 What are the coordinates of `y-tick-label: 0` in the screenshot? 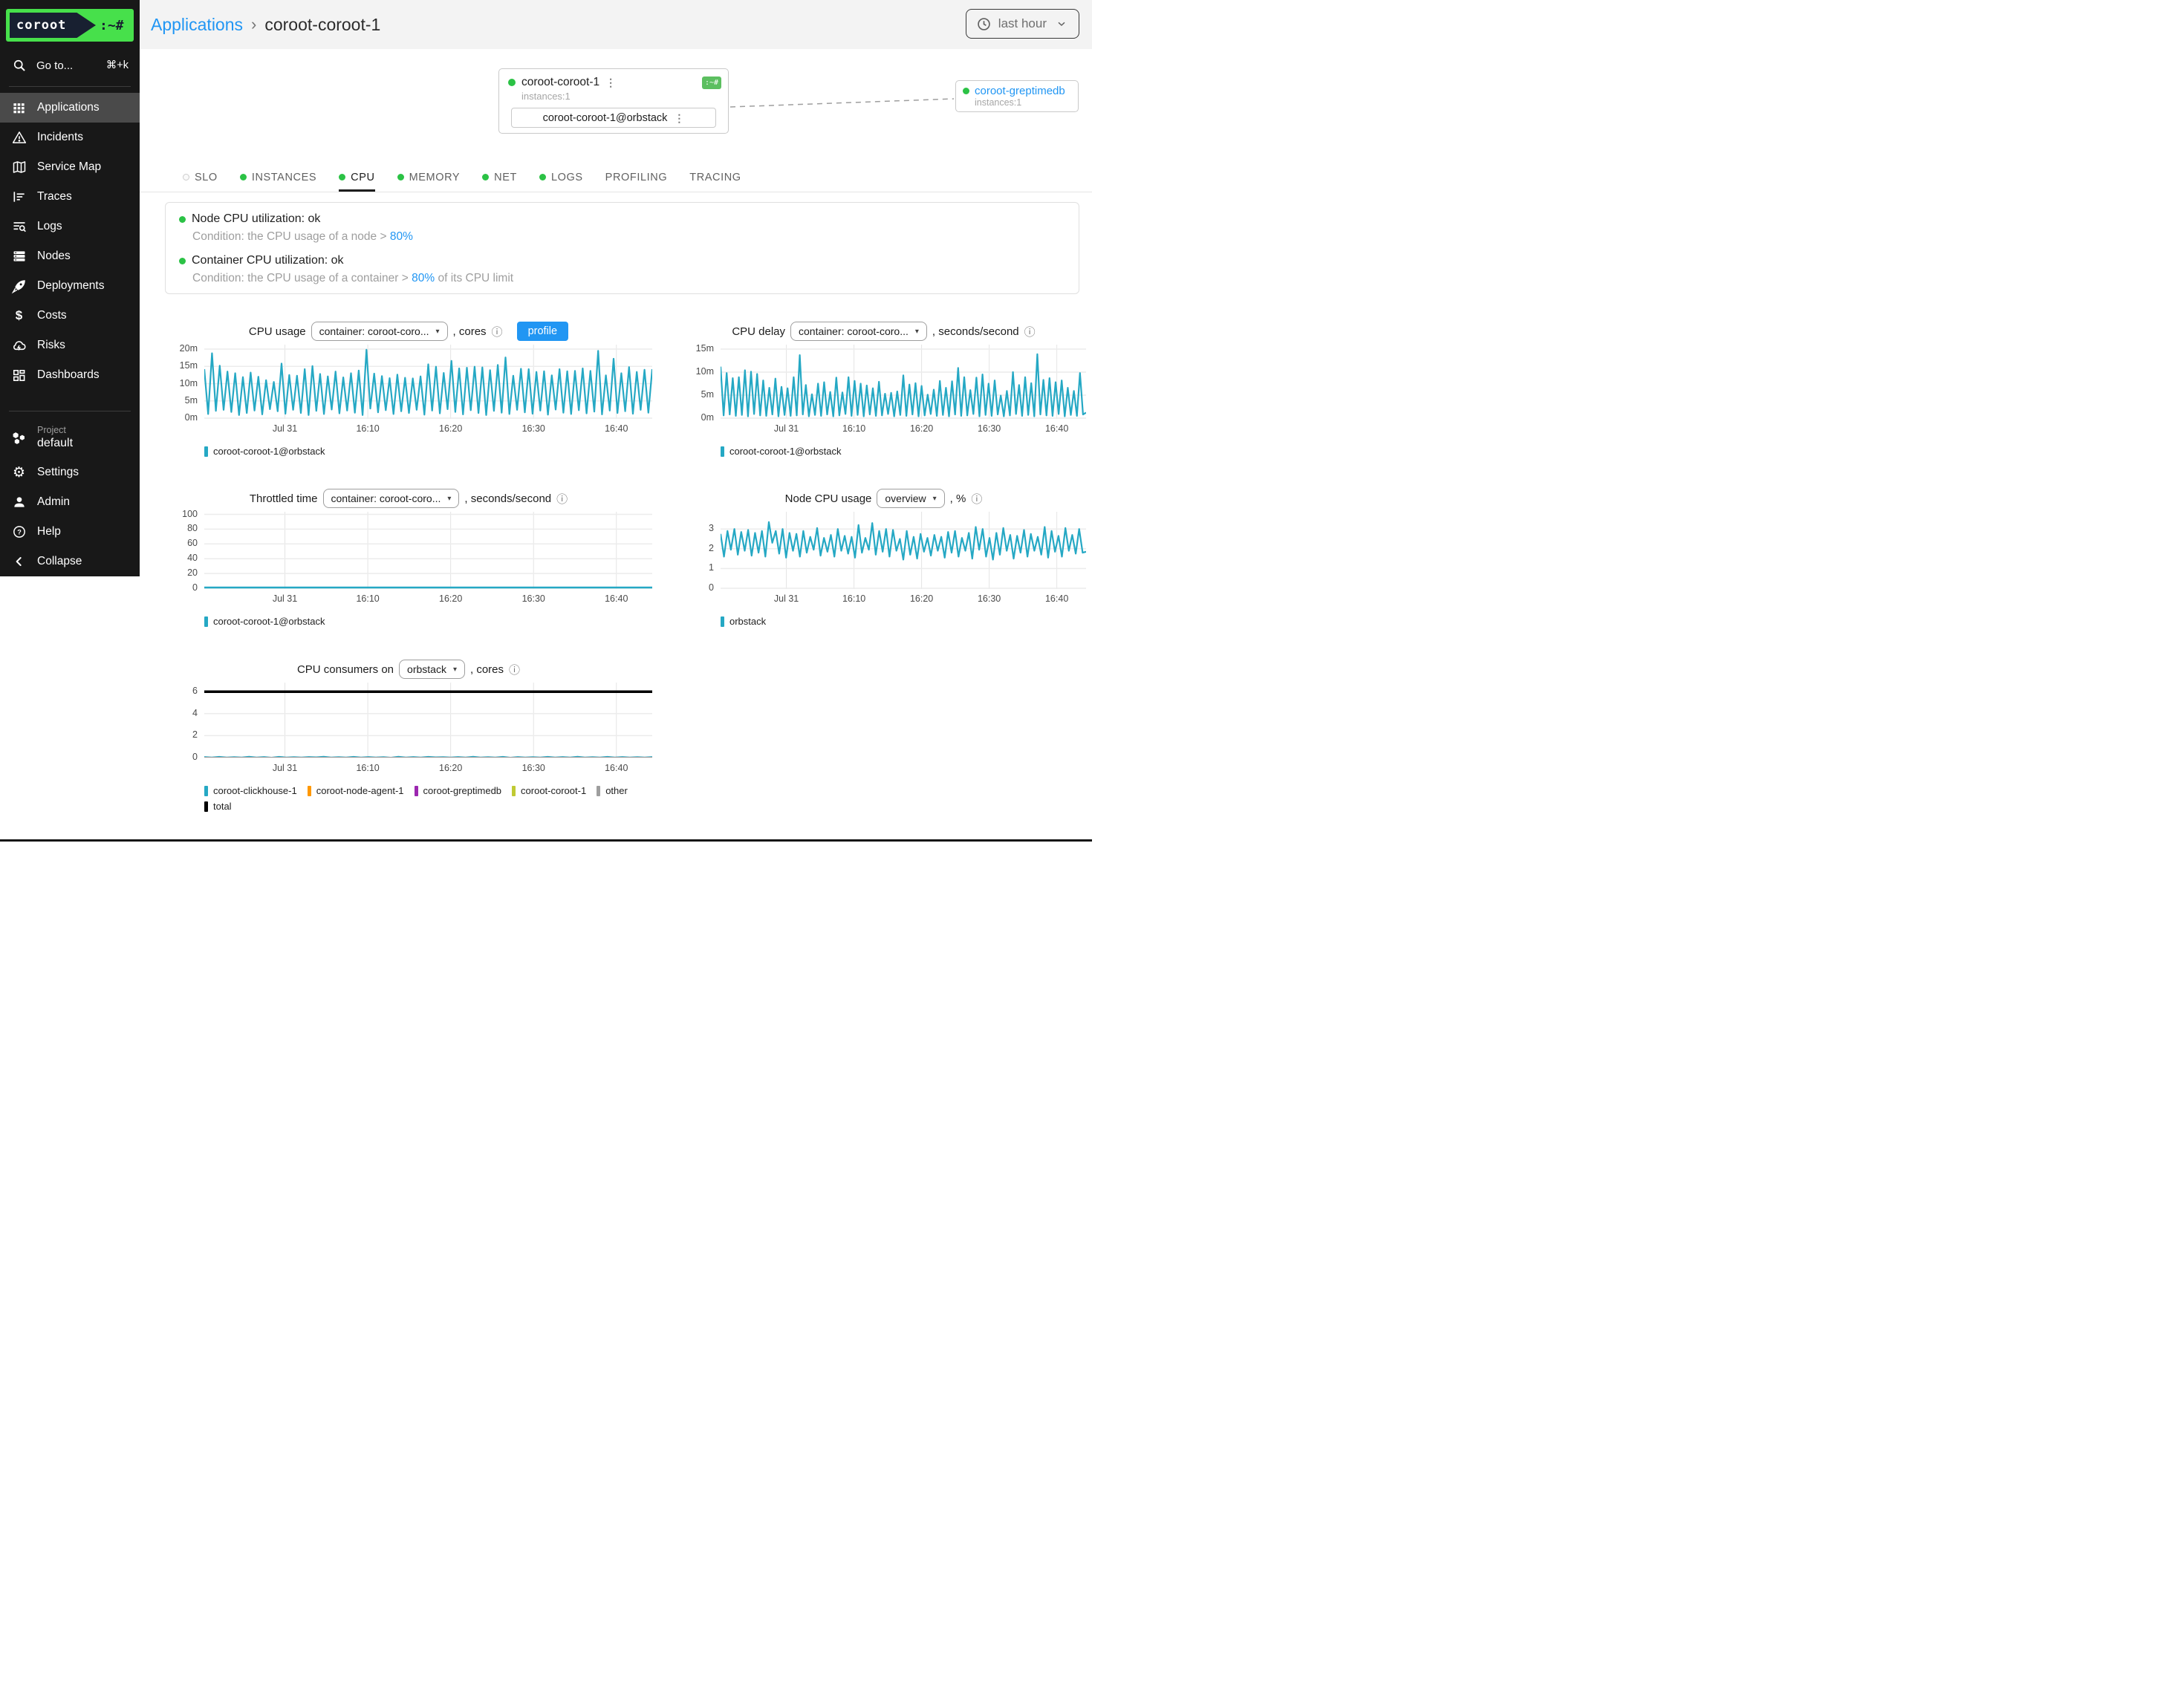 It's located at (195, 757).